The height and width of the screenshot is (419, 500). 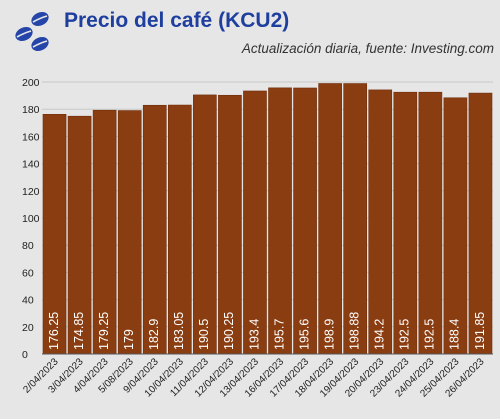 What do you see at coordinates (104, 331) in the screenshot?
I see `bar-value-label: 179.25` at bounding box center [104, 331].